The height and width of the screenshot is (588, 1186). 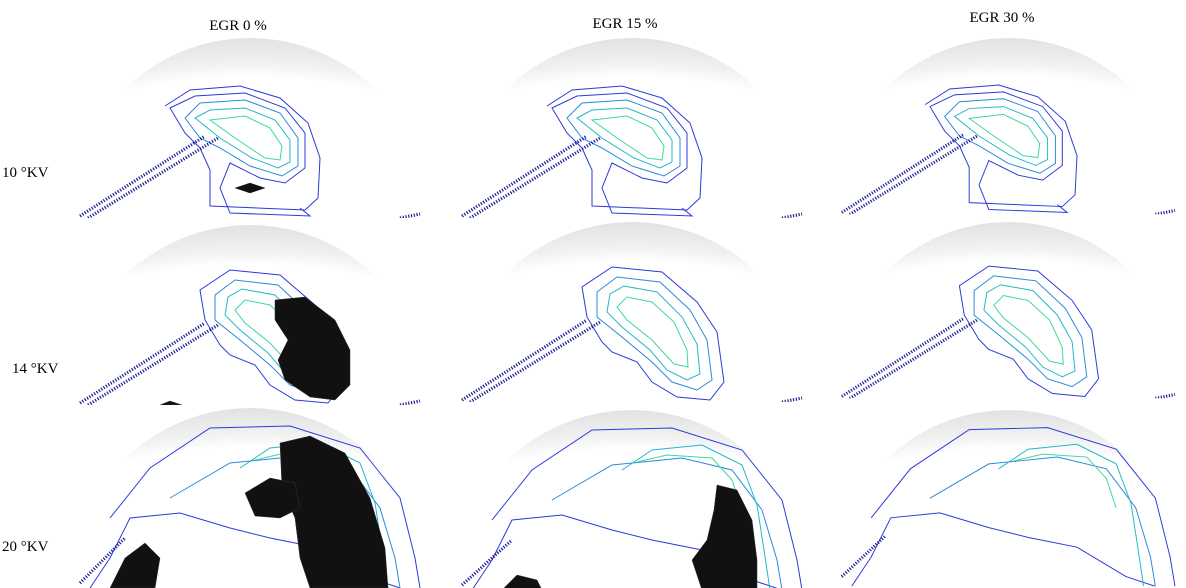 I want to click on row-label: 14 °KV, so click(x=35, y=369).